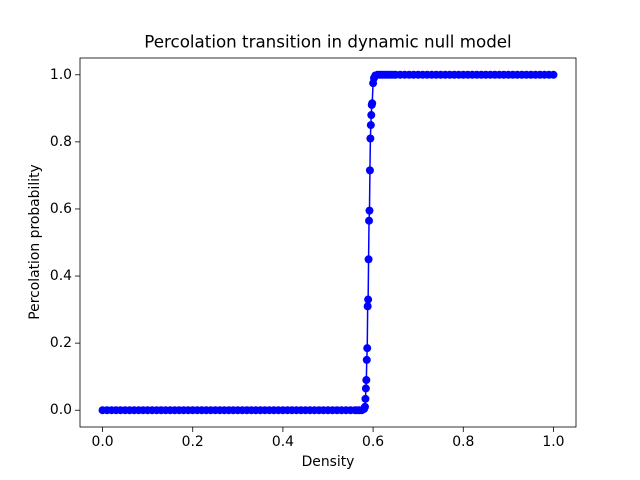 This screenshot has height=480, width=640. Describe the element at coordinates (61, 410) in the screenshot. I see `y-tick-label: 0.0` at that location.